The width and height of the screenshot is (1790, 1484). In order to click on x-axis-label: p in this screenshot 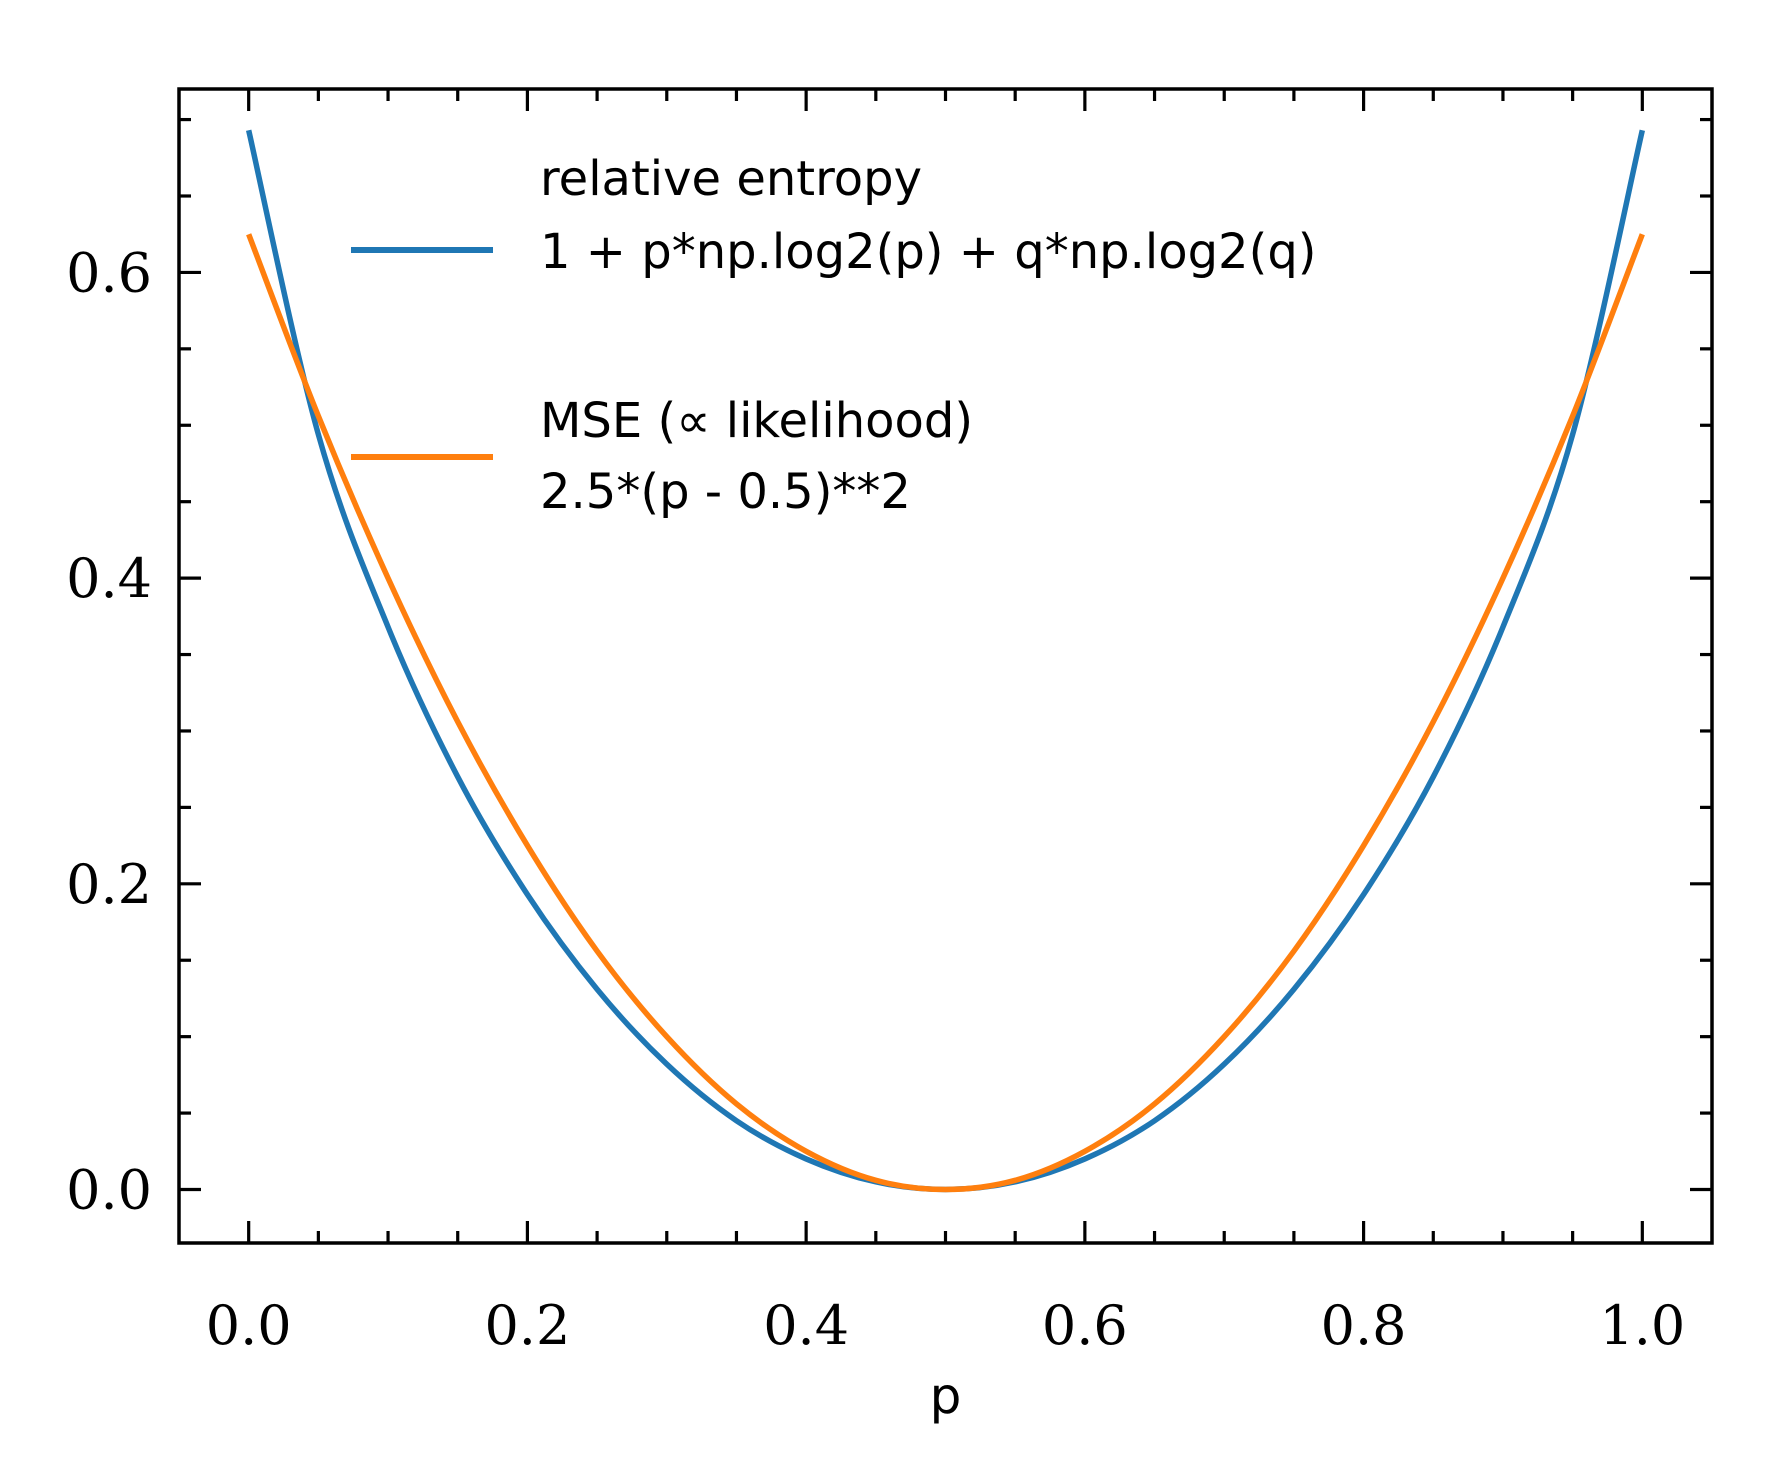, I will do `click(946, 1396)`.